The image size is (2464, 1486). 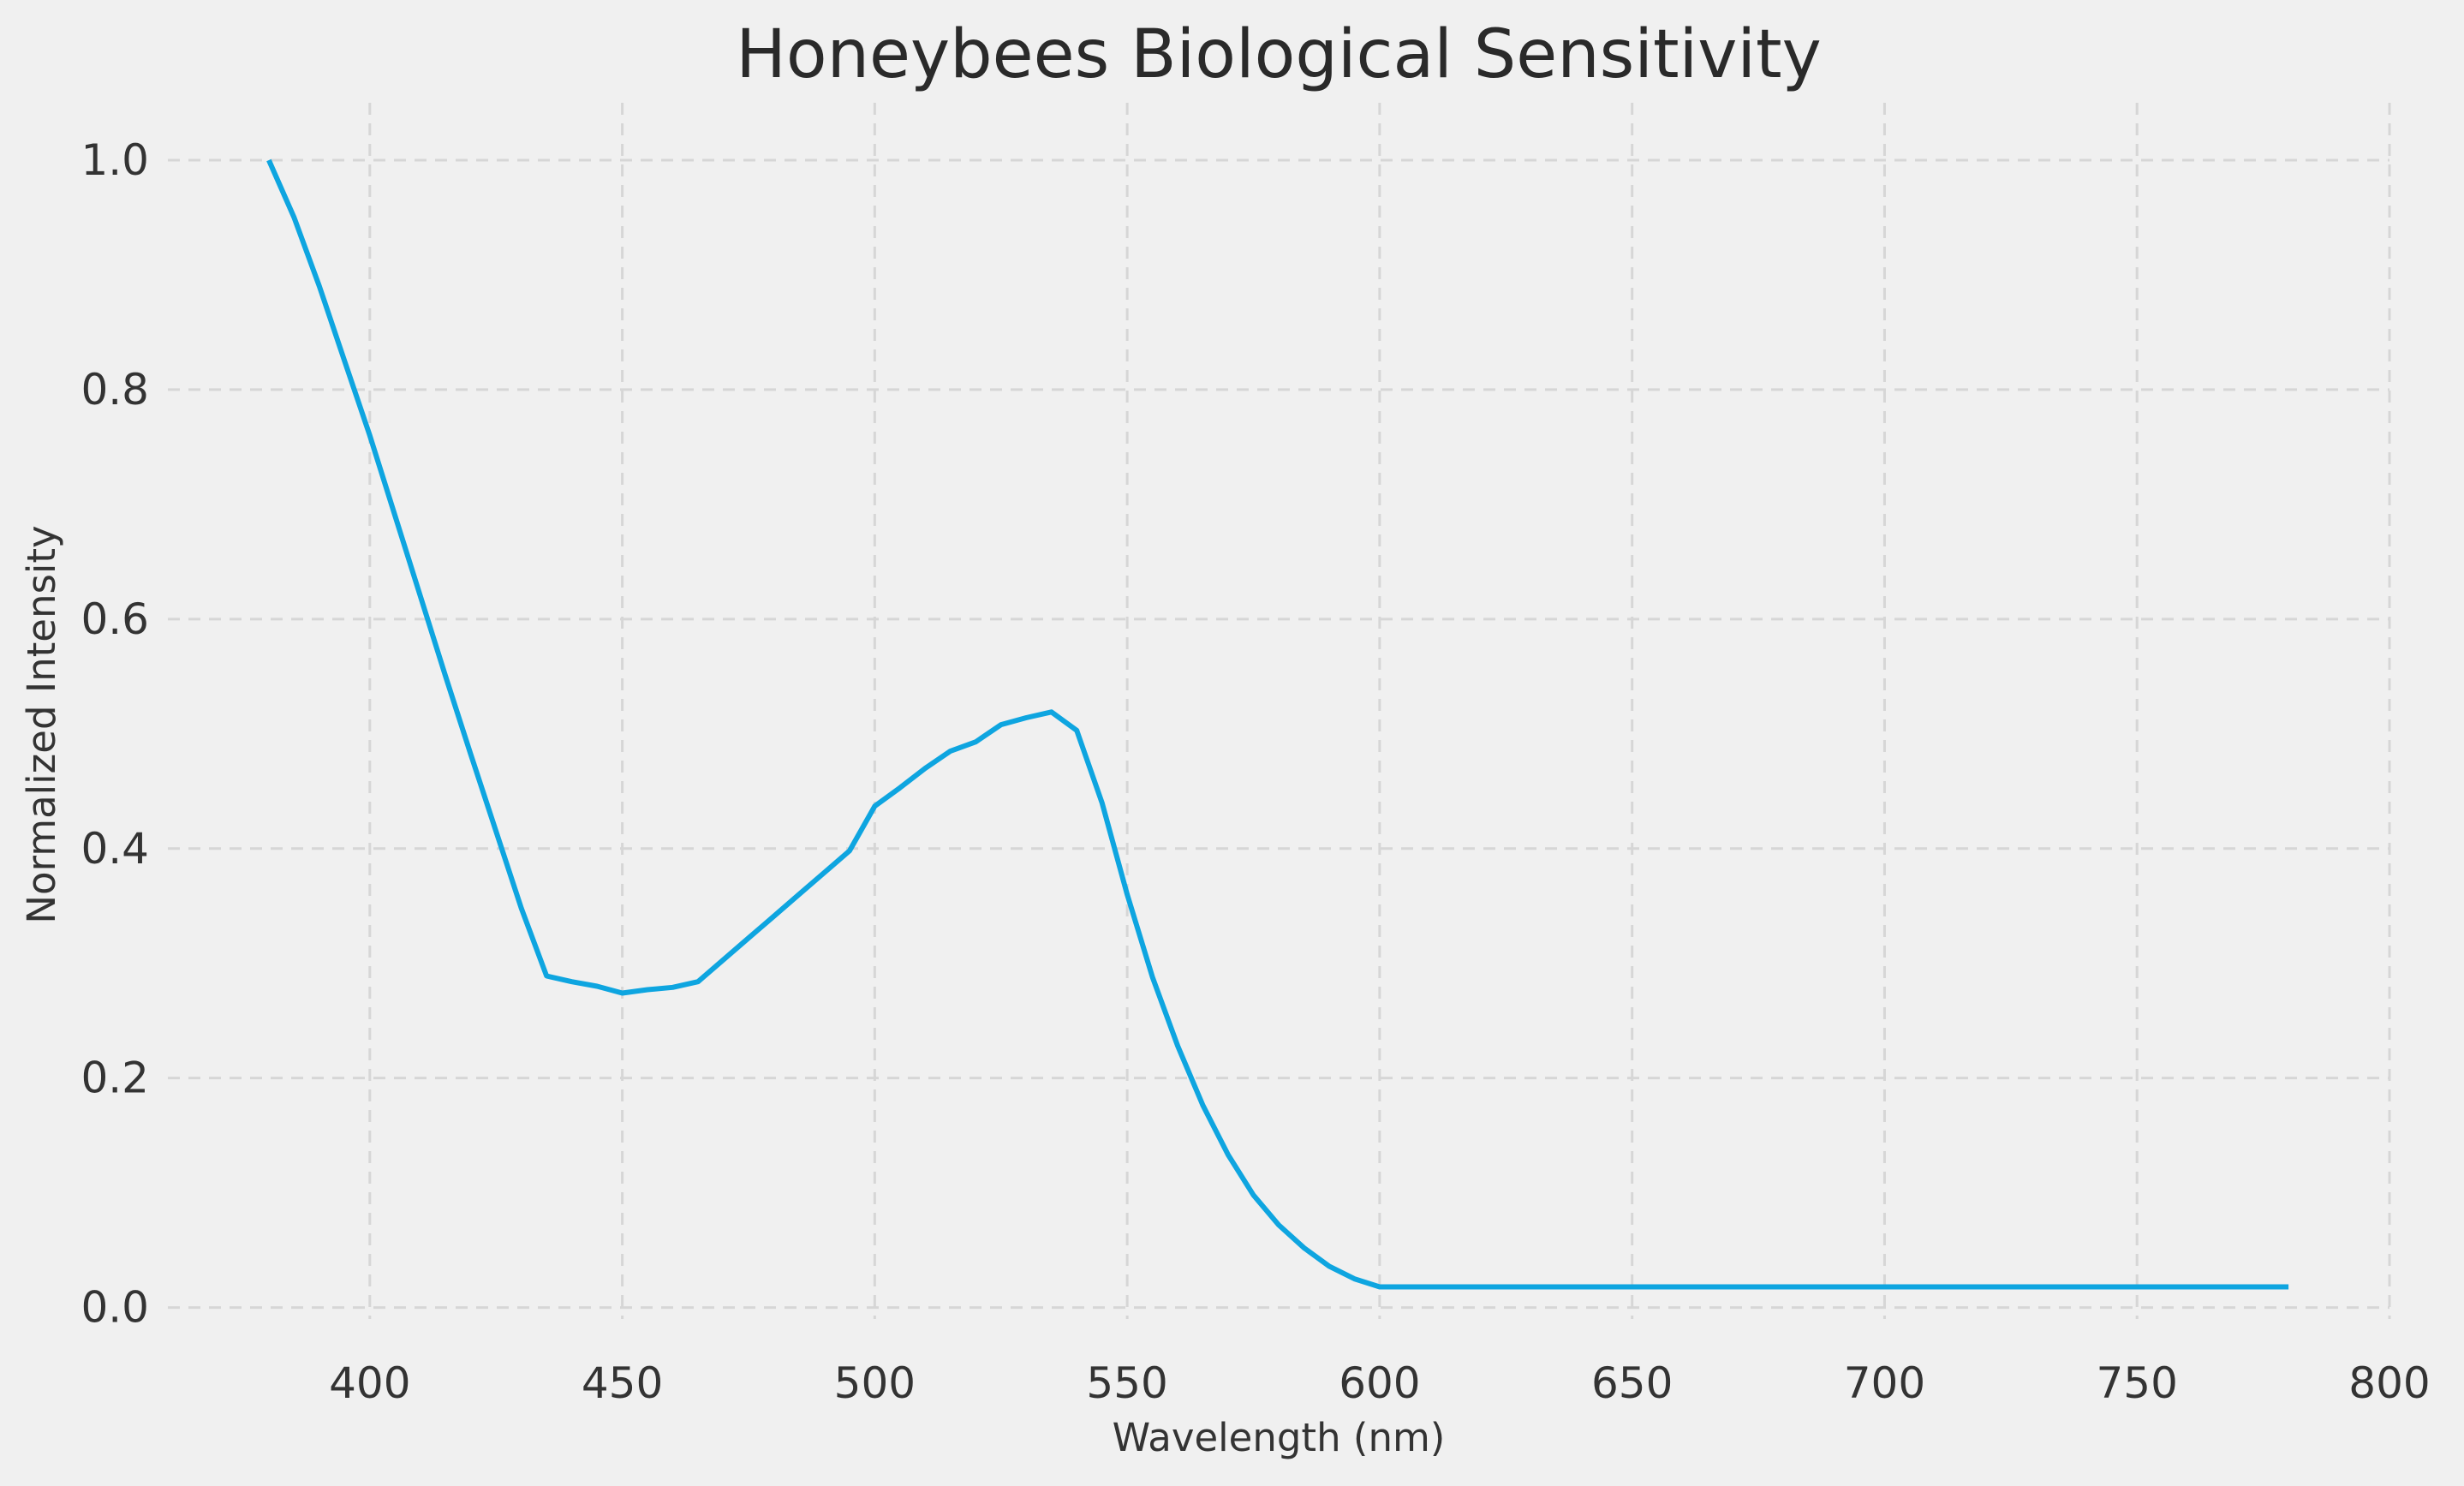 What do you see at coordinates (115, 1308) in the screenshot?
I see `y-tick-label: 0.0` at bounding box center [115, 1308].